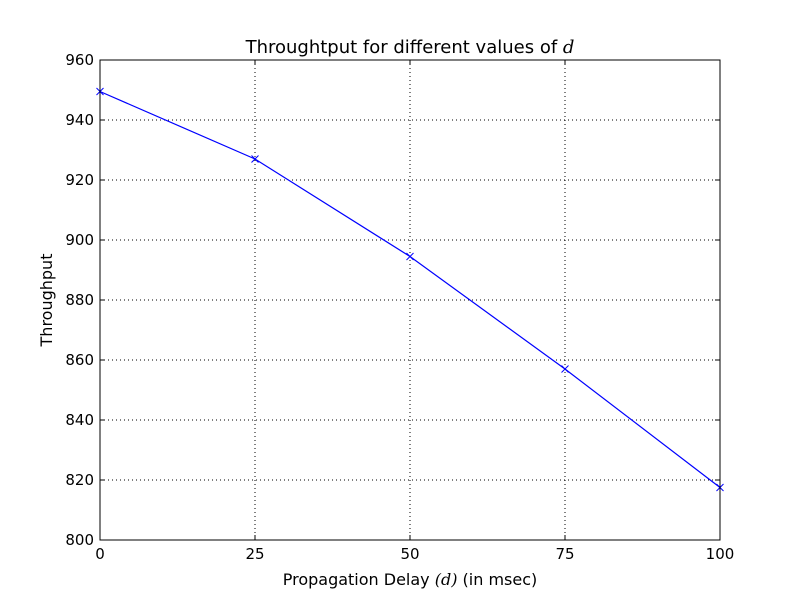 Image resolution: width=800 pixels, height=600 pixels. Describe the element at coordinates (100, 554) in the screenshot. I see `x-tick-label: 0` at that location.